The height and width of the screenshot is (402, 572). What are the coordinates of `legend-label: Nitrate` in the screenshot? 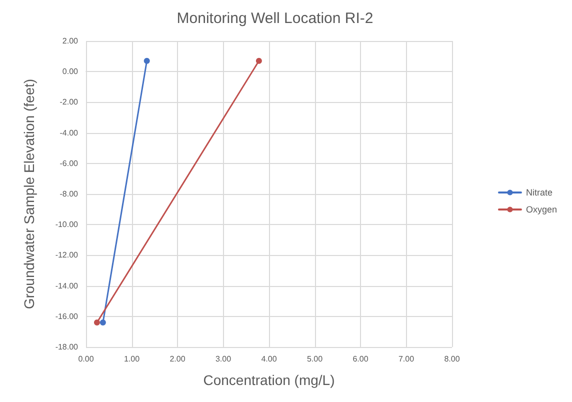 It's located at (539, 193).